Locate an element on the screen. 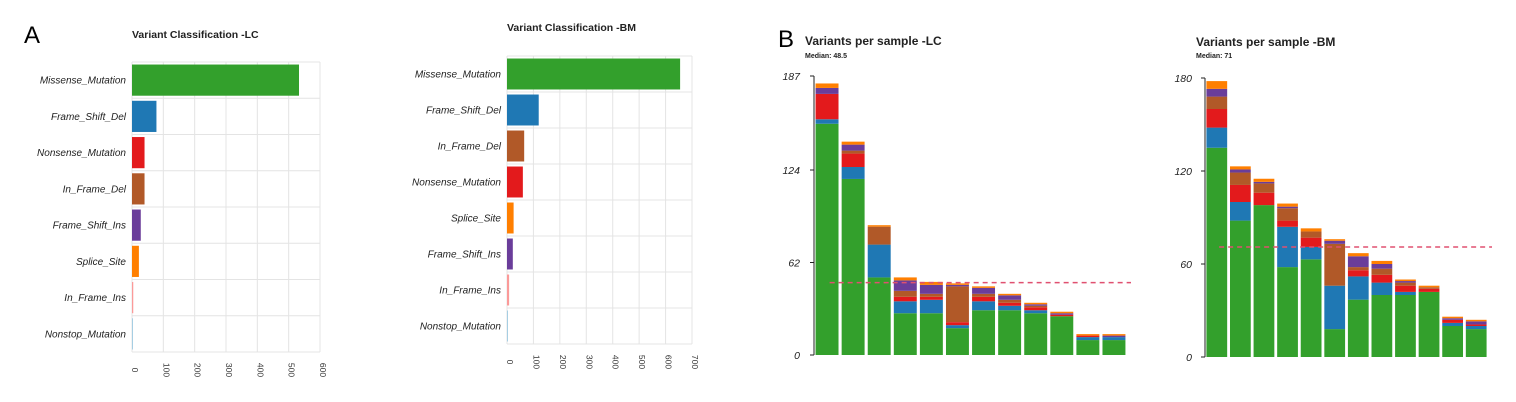 This screenshot has height=402, width=1516. category-label: Nonsense_Mutation is located at coordinates (81, 153).